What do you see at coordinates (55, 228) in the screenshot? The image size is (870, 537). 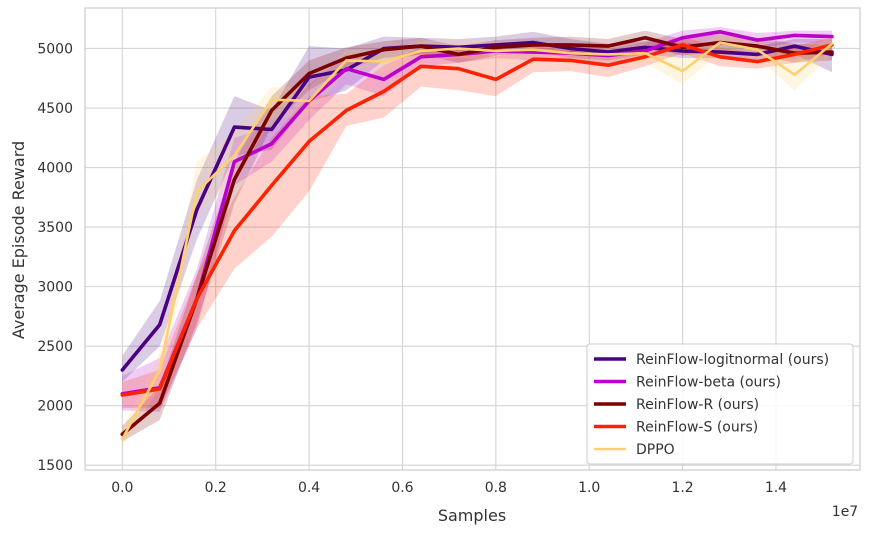 I see `y-tick-label: 3500` at bounding box center [55, 228].